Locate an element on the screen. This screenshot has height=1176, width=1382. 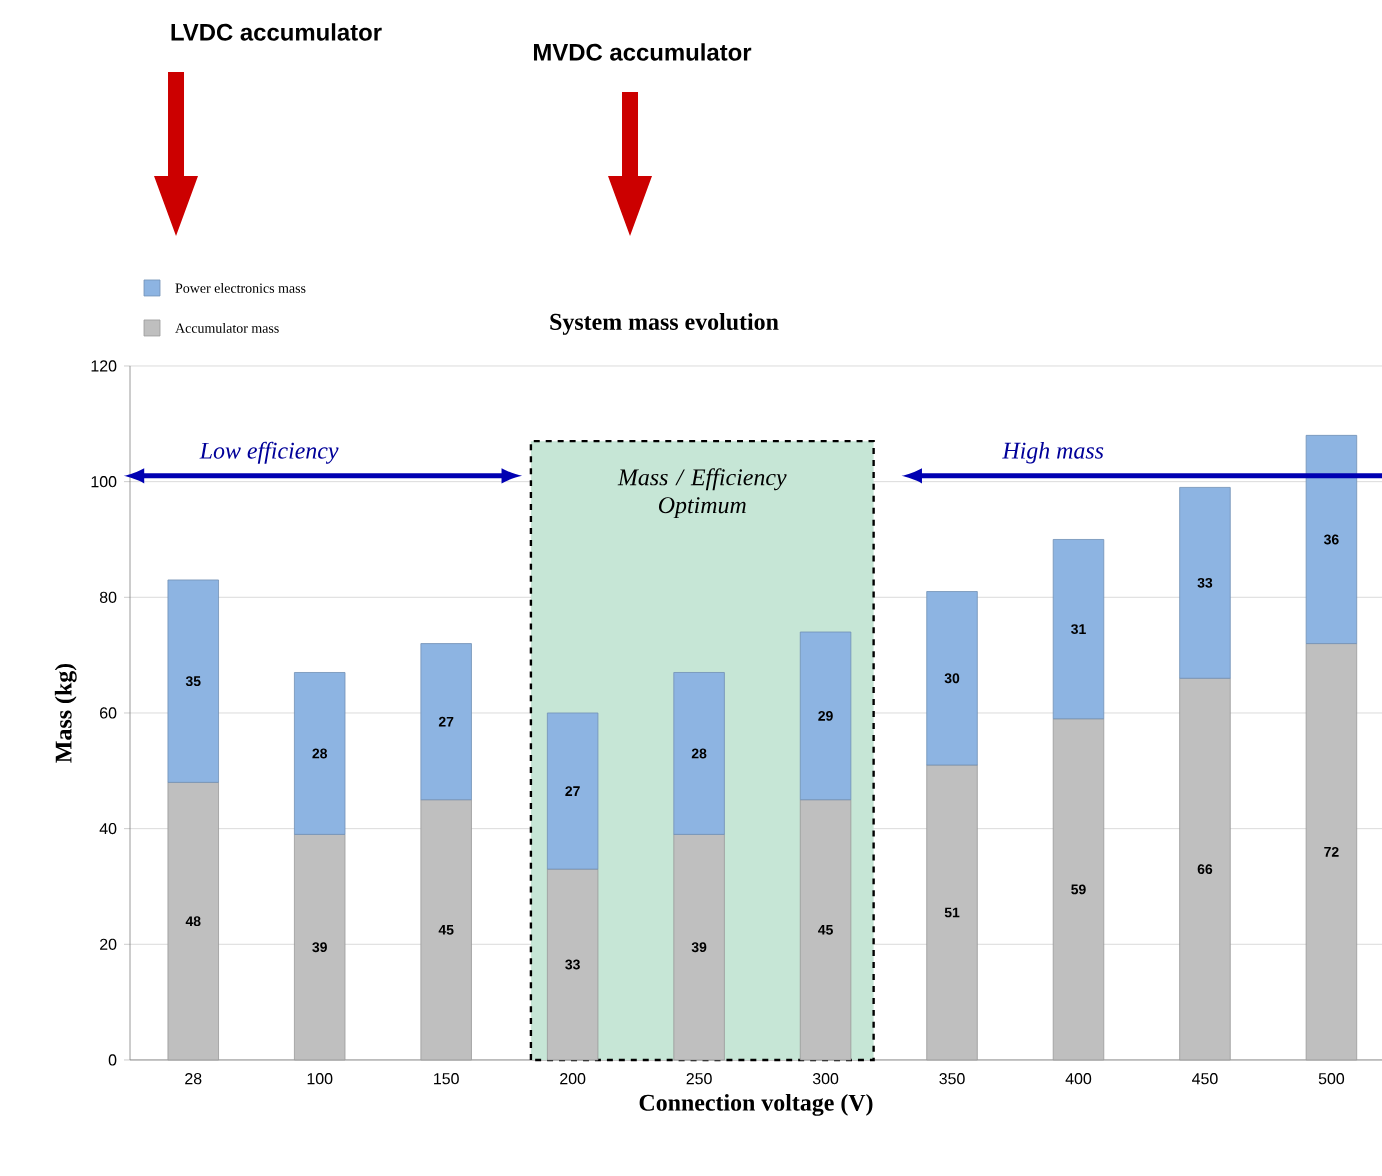
x-axis-title: Connection voltage (V) is located at coordinates (756, 1104).